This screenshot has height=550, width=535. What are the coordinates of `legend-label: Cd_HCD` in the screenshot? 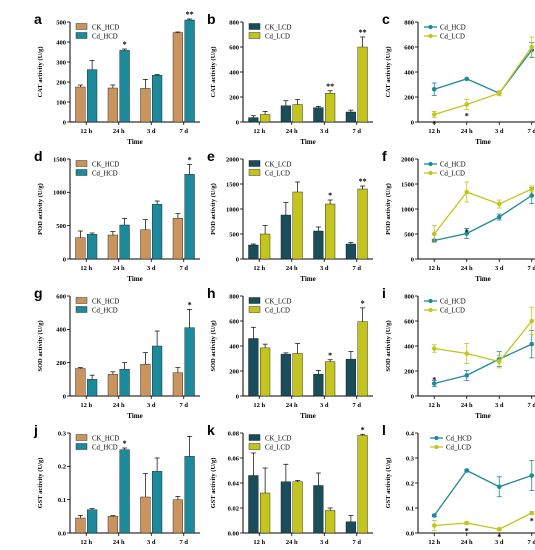 It's located at (105, 37).